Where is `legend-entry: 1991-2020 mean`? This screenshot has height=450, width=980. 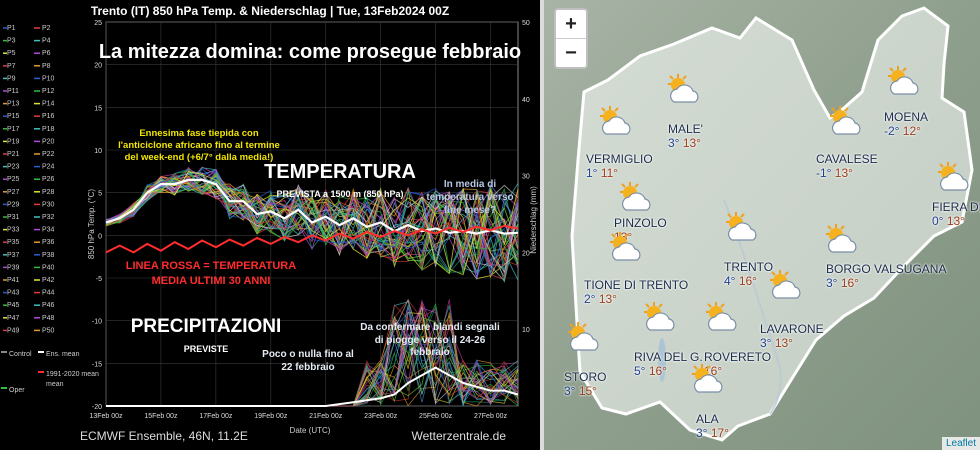 legend-entry: 1991-2020 mean is located at coordinates (72, 374).